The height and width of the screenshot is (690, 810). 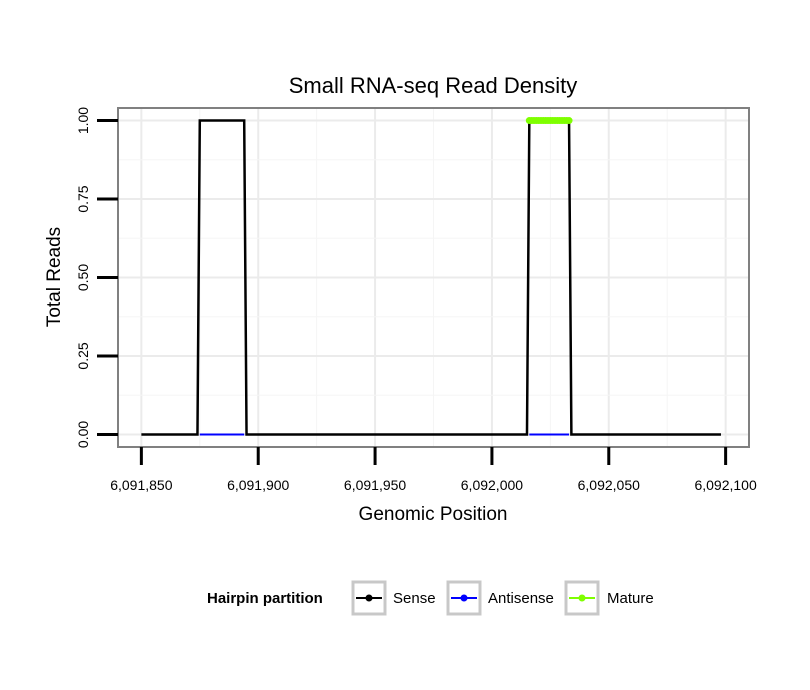 I want to click on legend-point-mature, so click(x=582, y=598).